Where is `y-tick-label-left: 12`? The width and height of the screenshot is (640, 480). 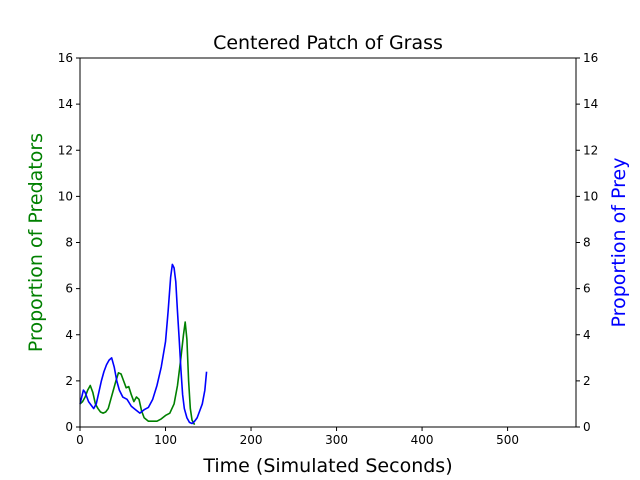 y-tick-label-left: 12 is located at coordinates (65, 150).